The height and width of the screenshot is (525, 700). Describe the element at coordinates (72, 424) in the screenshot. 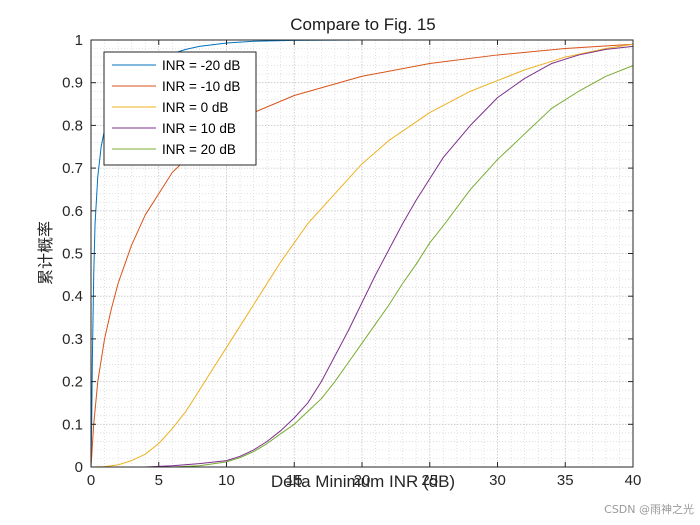

I see `y-tick-label: 0.1` at that location.